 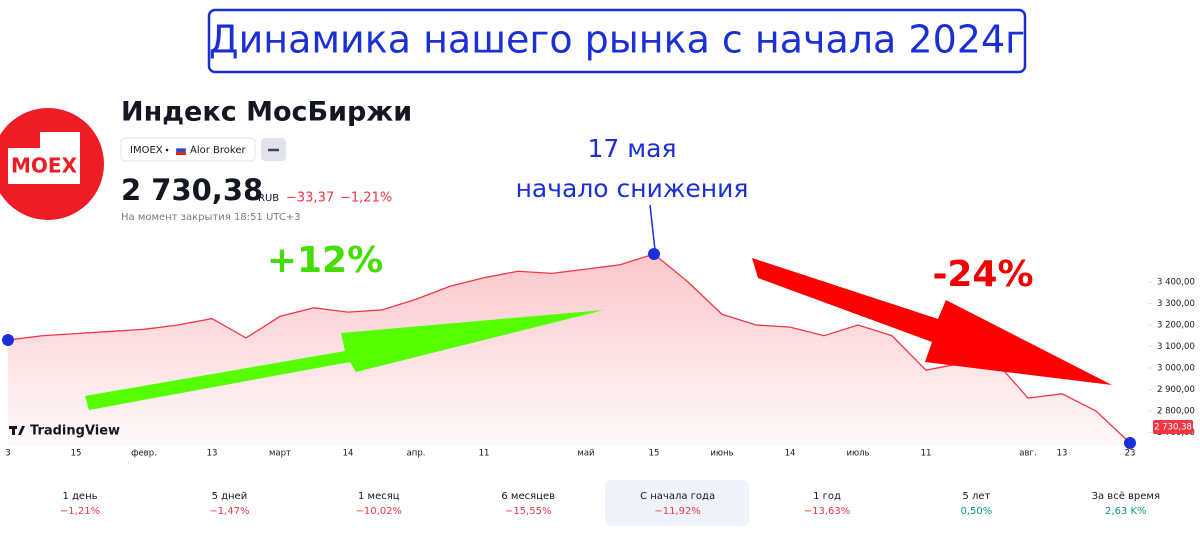 I want to click on period-value: −15,55%, so click(x=528, y=511).